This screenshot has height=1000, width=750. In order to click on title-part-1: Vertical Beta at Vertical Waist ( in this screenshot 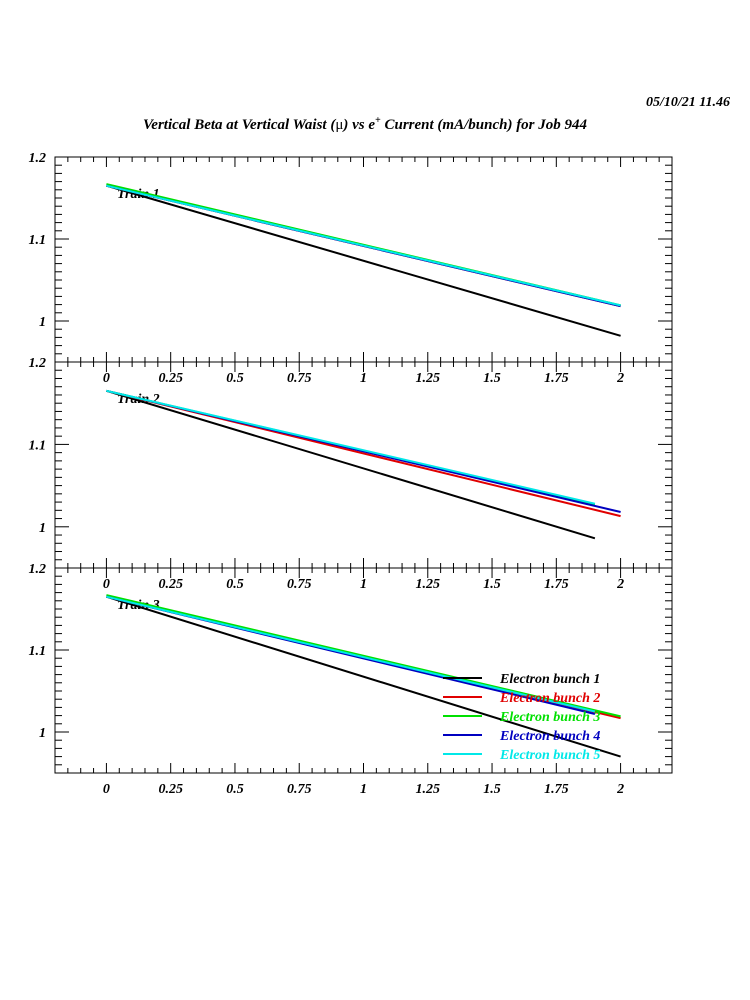, I will do `click(239, 125)`.